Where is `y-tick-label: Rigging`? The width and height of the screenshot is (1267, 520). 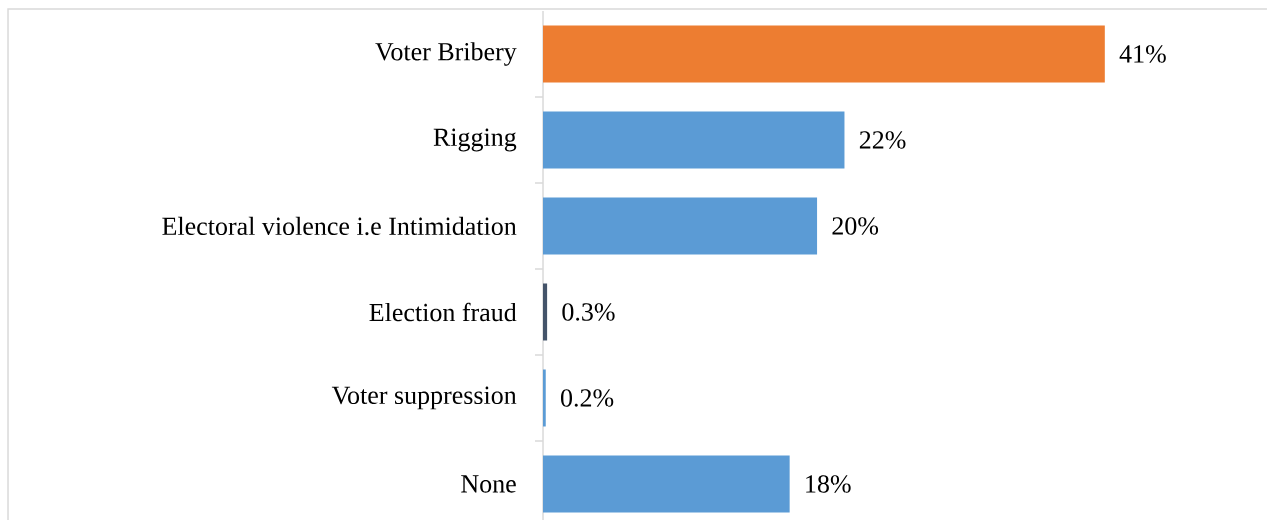
y-tick-label: Rigging is located at coordinates (475, 140).